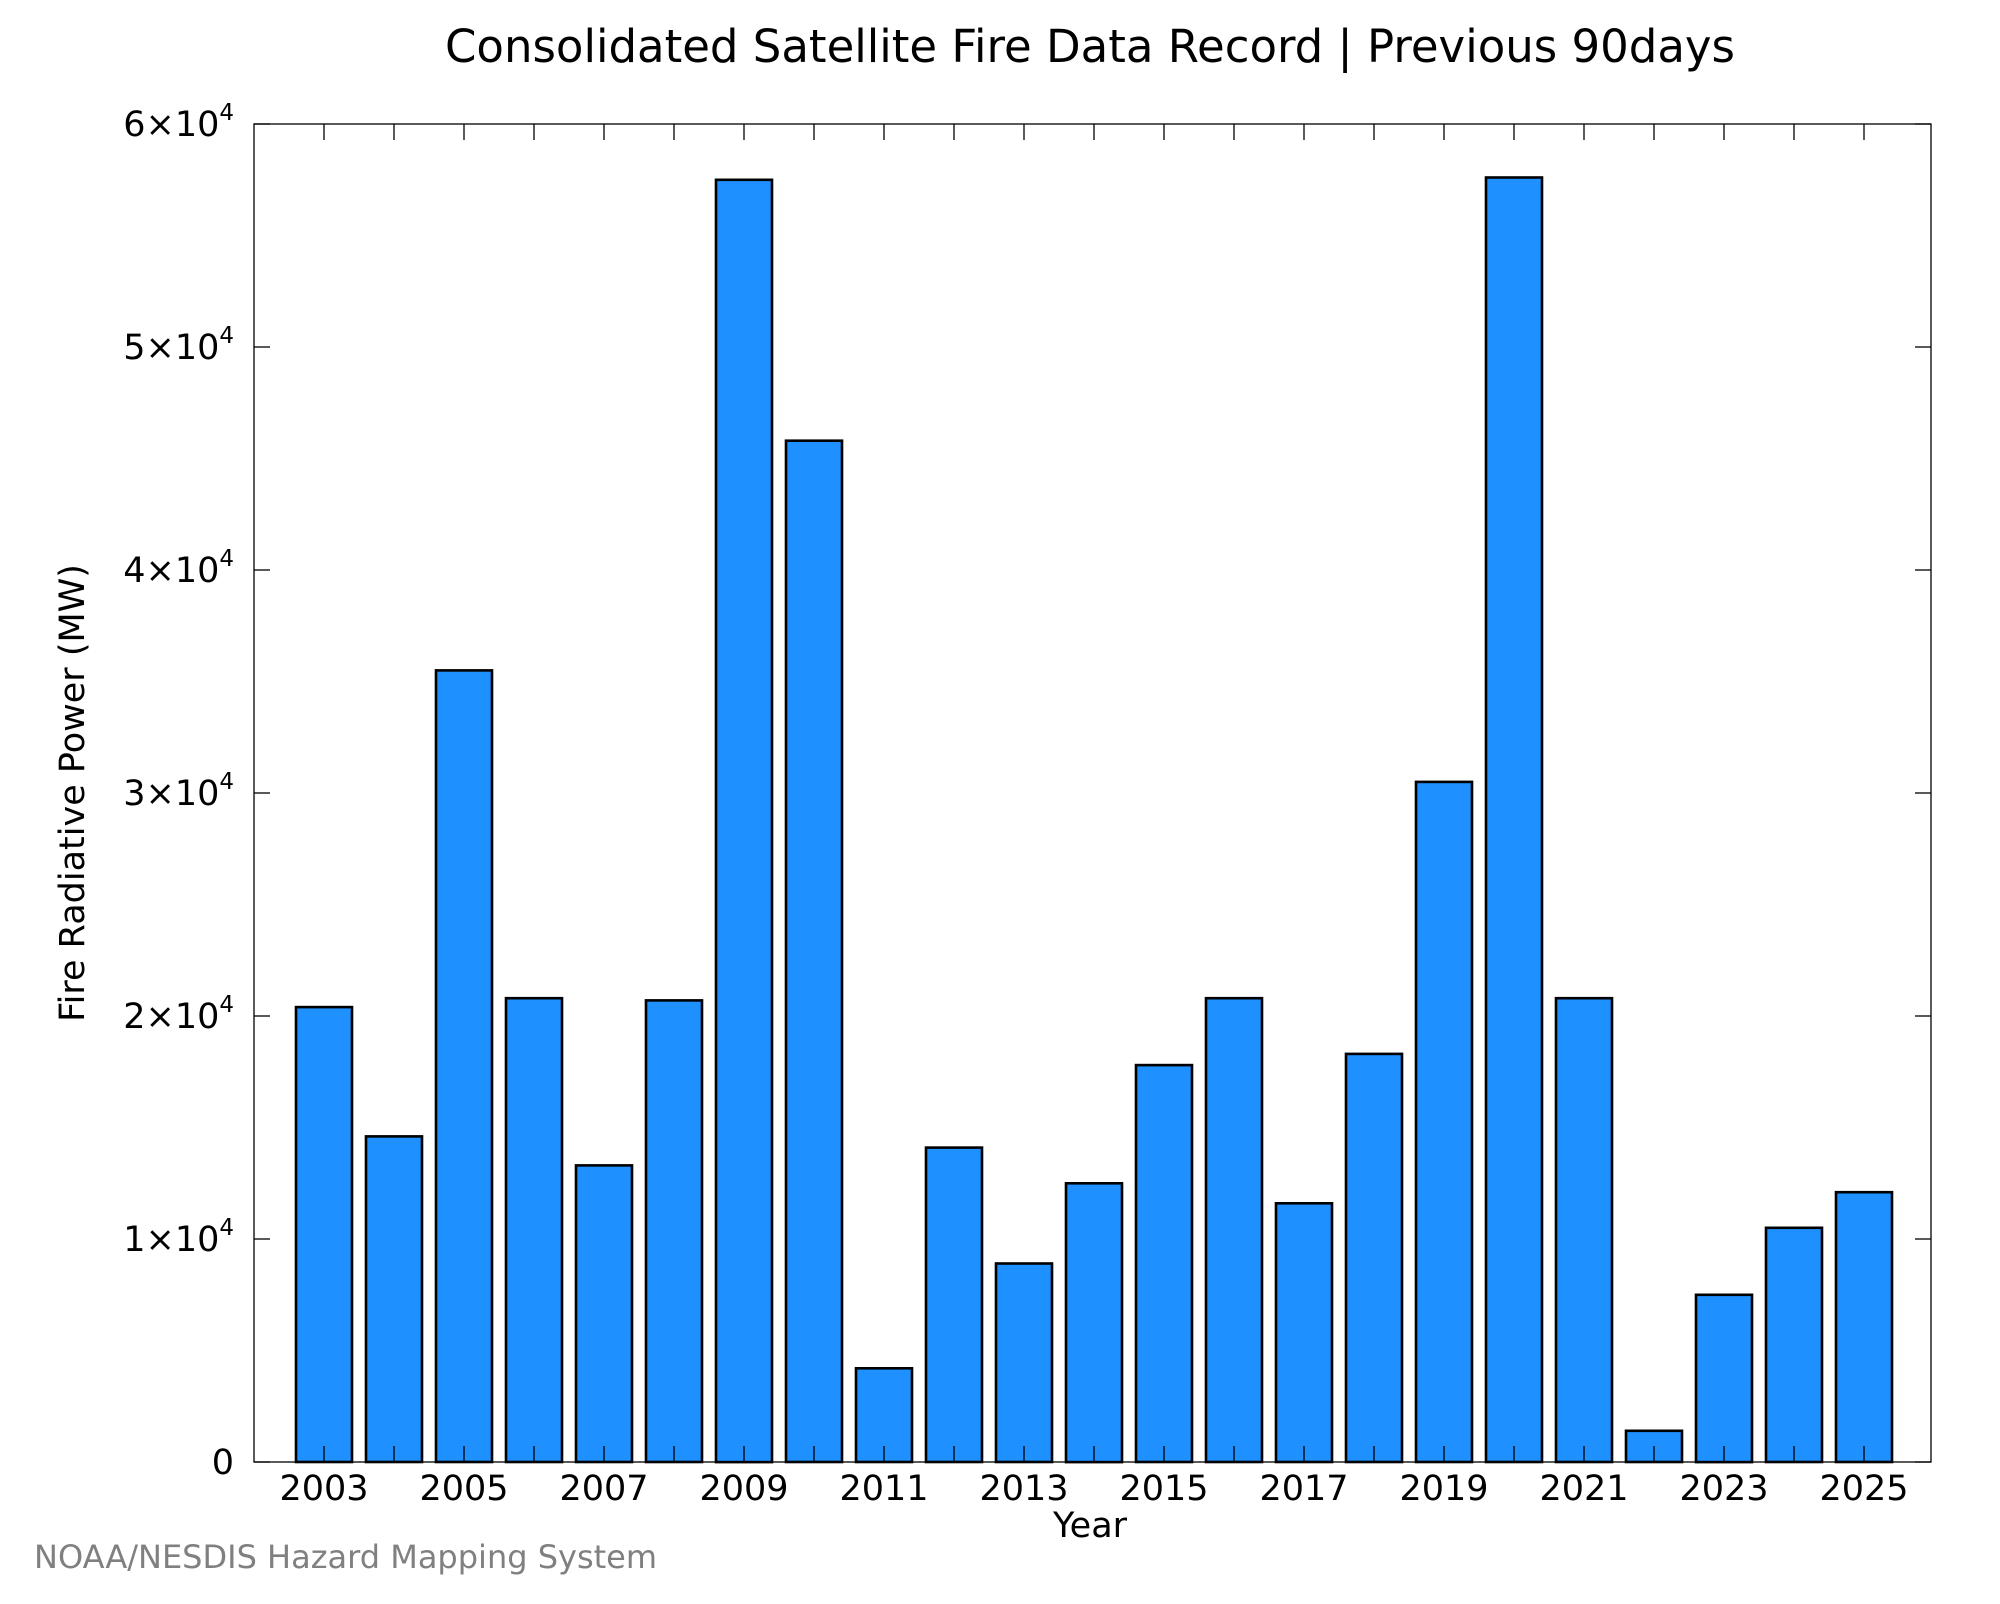 Image resolution: width=2000 pixels, height=1604 pixels. What do you see at coordinates (178, 1237) in the screenshot?
I see `y-tick-label: 1×10⁴` at bounding box center [178, 1237].